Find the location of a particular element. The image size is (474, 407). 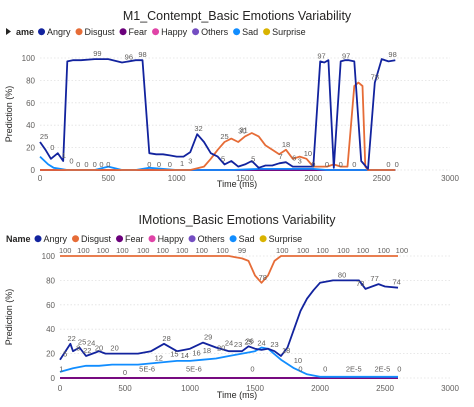

legend-marker-fear is located at coordinates (120, 239).